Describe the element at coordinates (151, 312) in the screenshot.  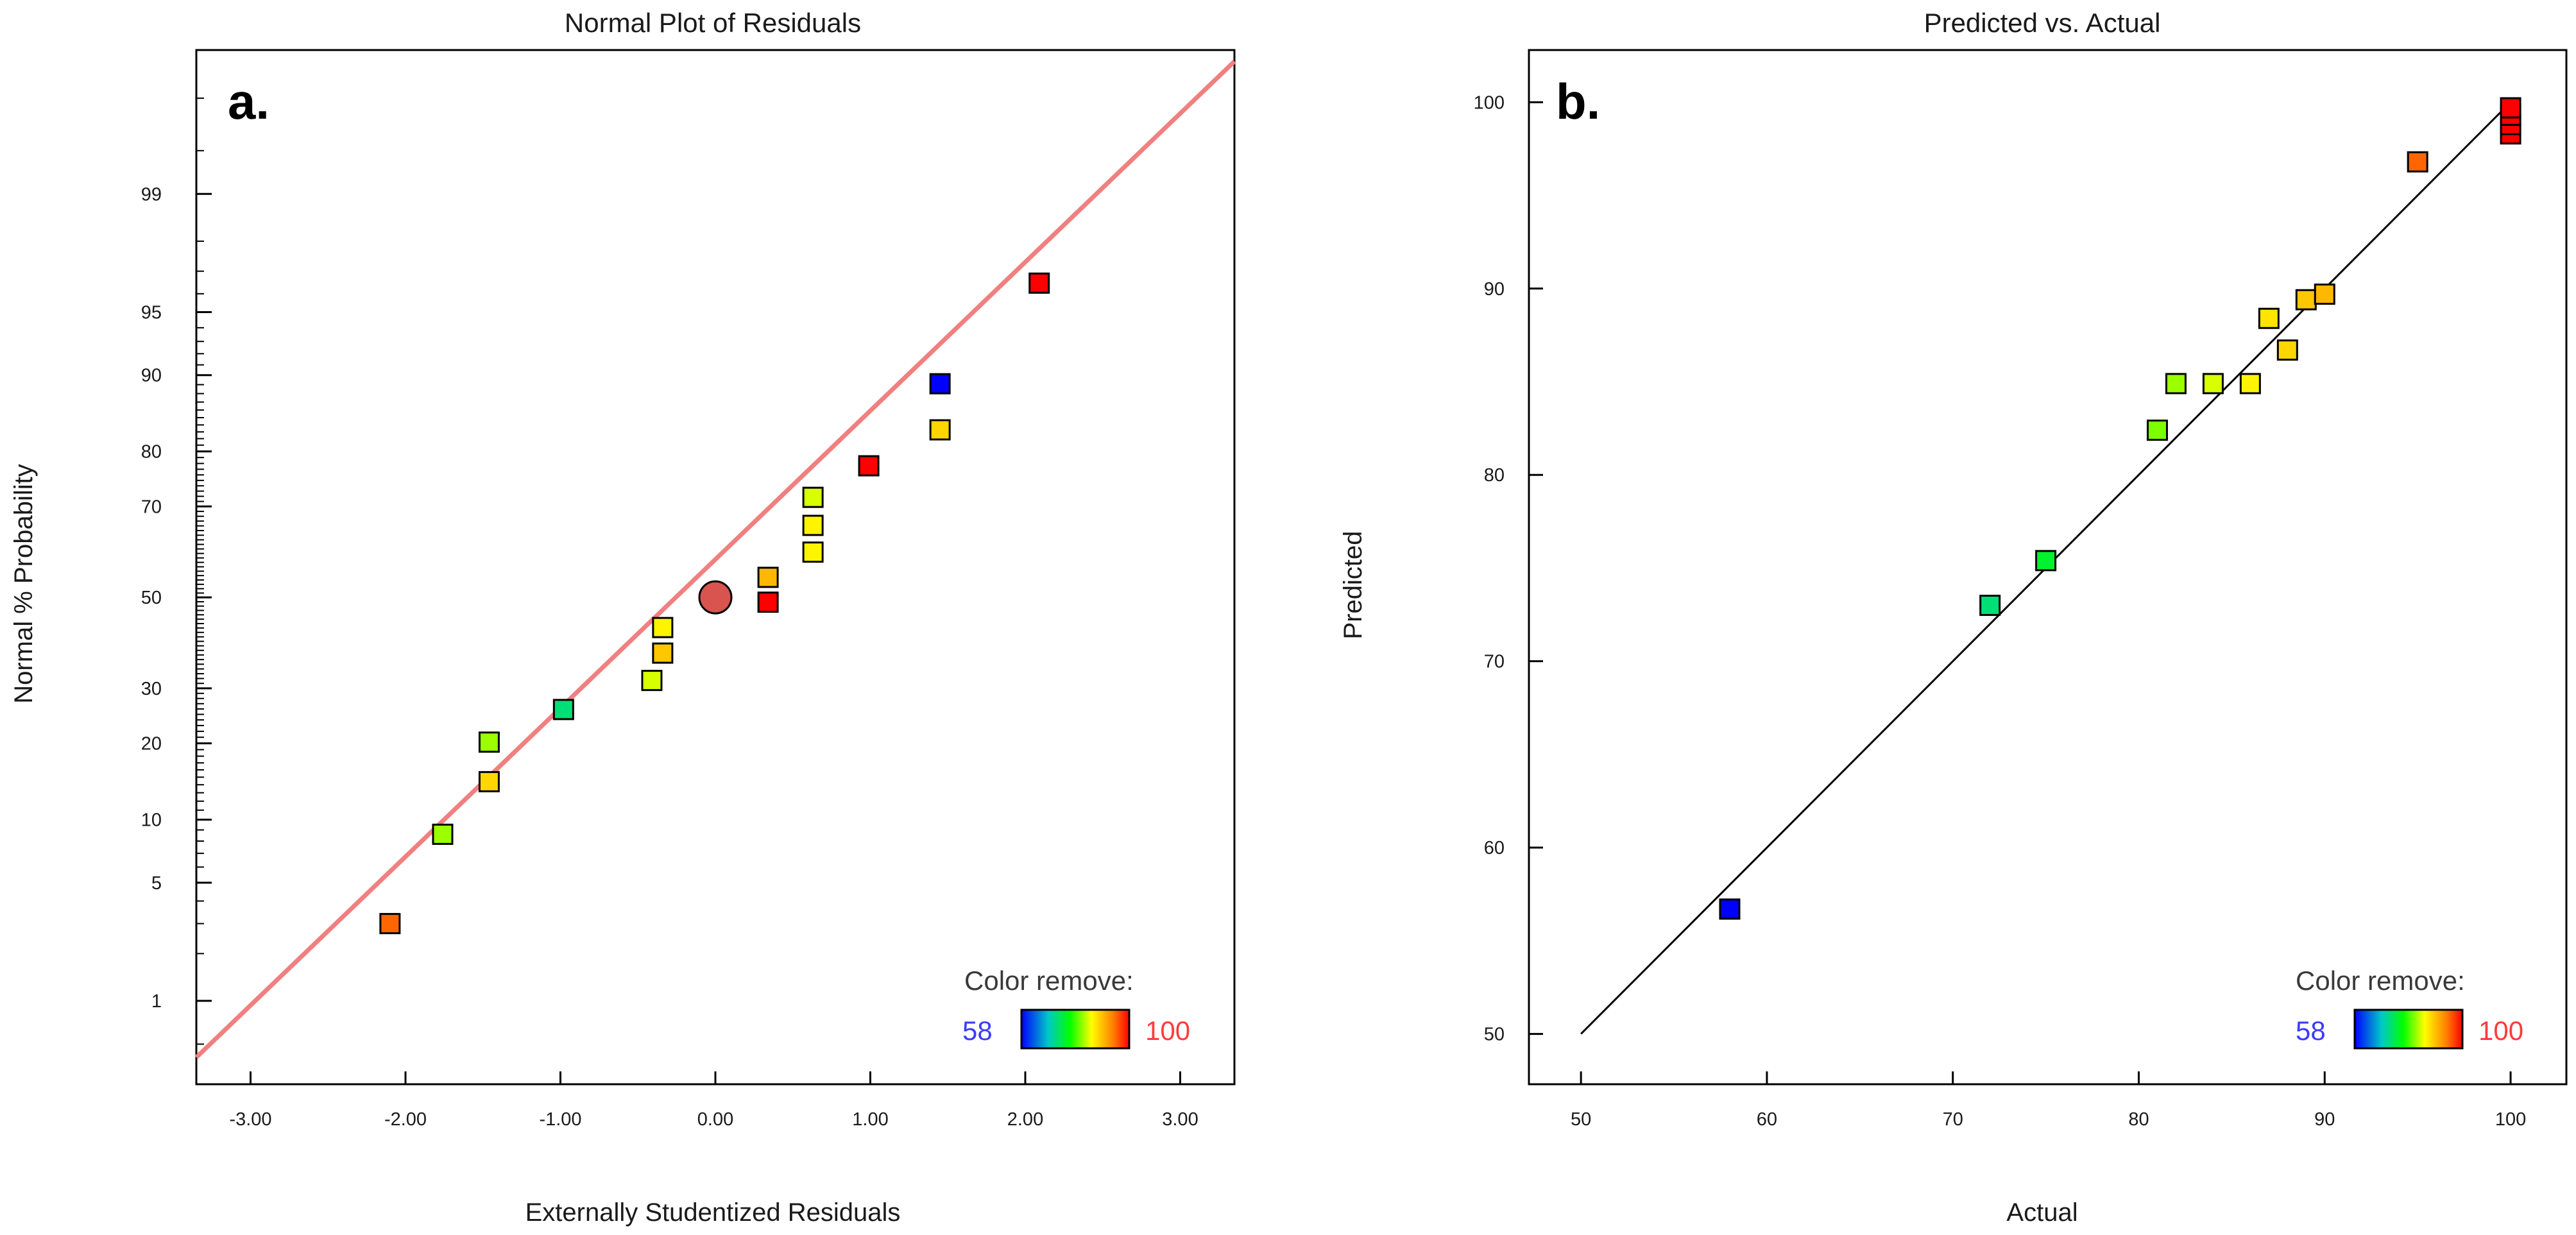
I see `chart-a-y-tick-label: 95` at that location.